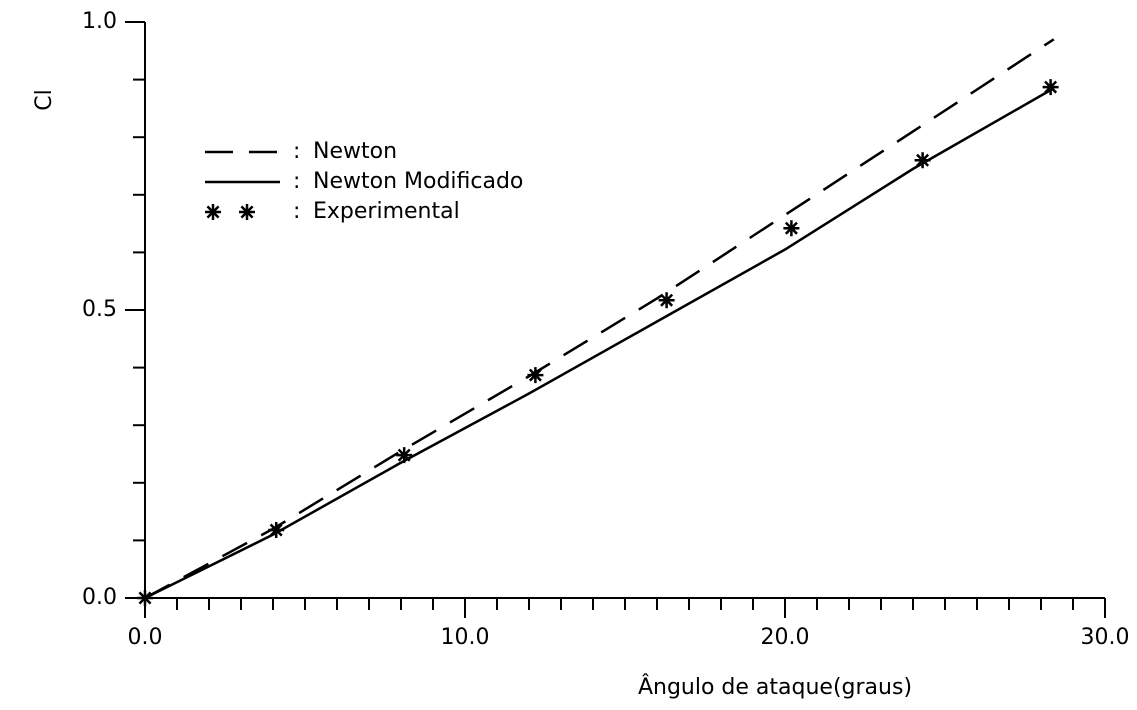  Describe the element at coordinates (44, 99) in the screenshot. I see `y-axis-label: Cl` at that location.